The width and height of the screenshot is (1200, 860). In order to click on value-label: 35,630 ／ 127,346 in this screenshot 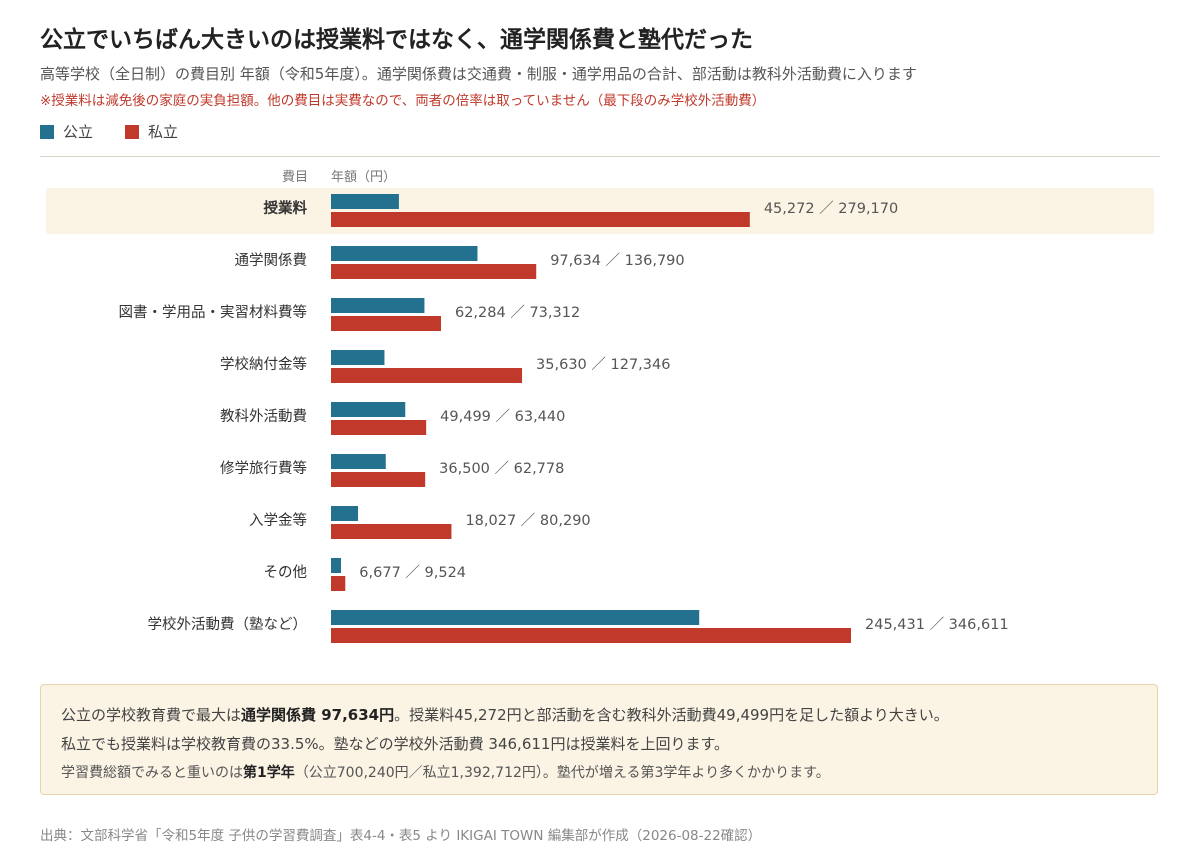, I will do `click(603, 364)`.